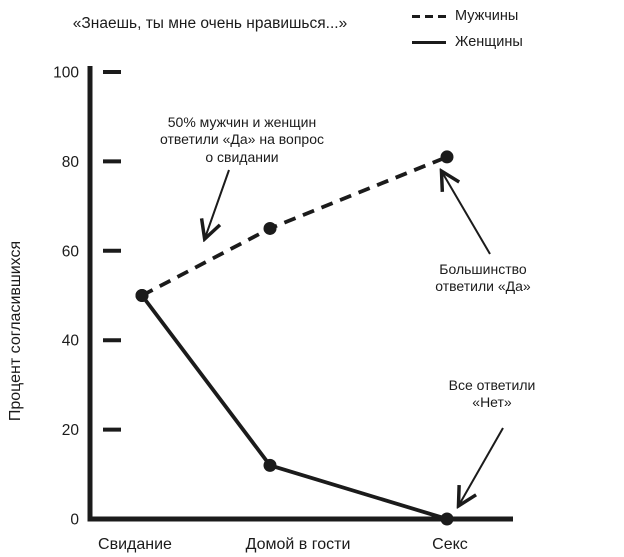  I want to click on legend-label-men: Мужчины, so click(487, 16).